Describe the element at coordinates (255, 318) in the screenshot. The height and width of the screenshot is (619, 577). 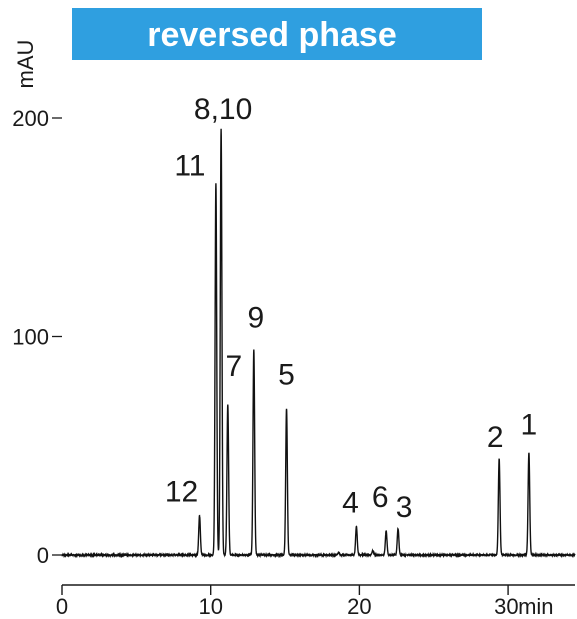
I see `peak-label: 9` at that location.